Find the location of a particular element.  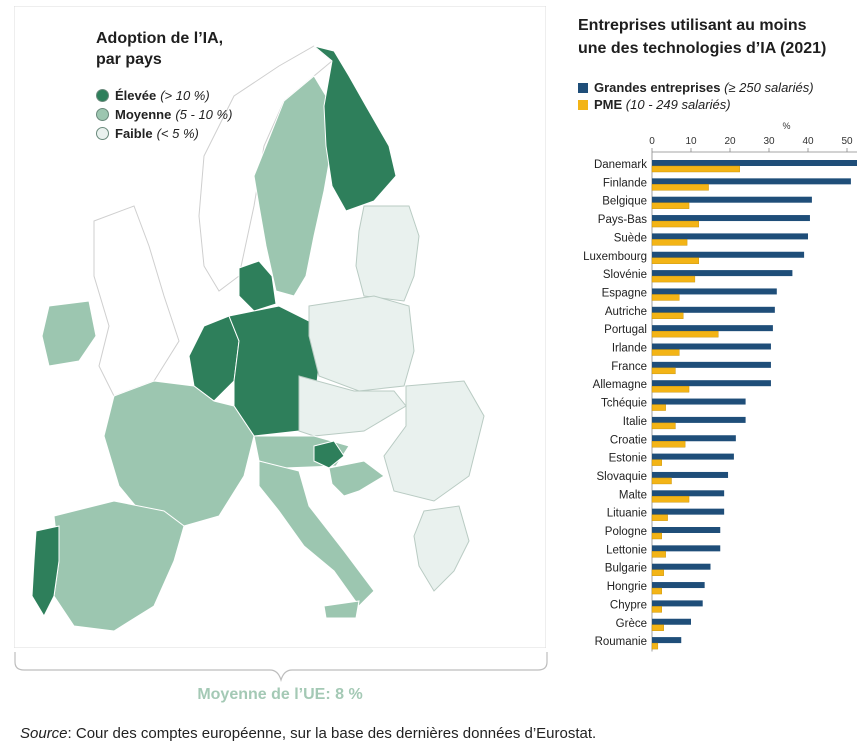

category-label-3: Pays-Bas is located at coordinates (622, 220).